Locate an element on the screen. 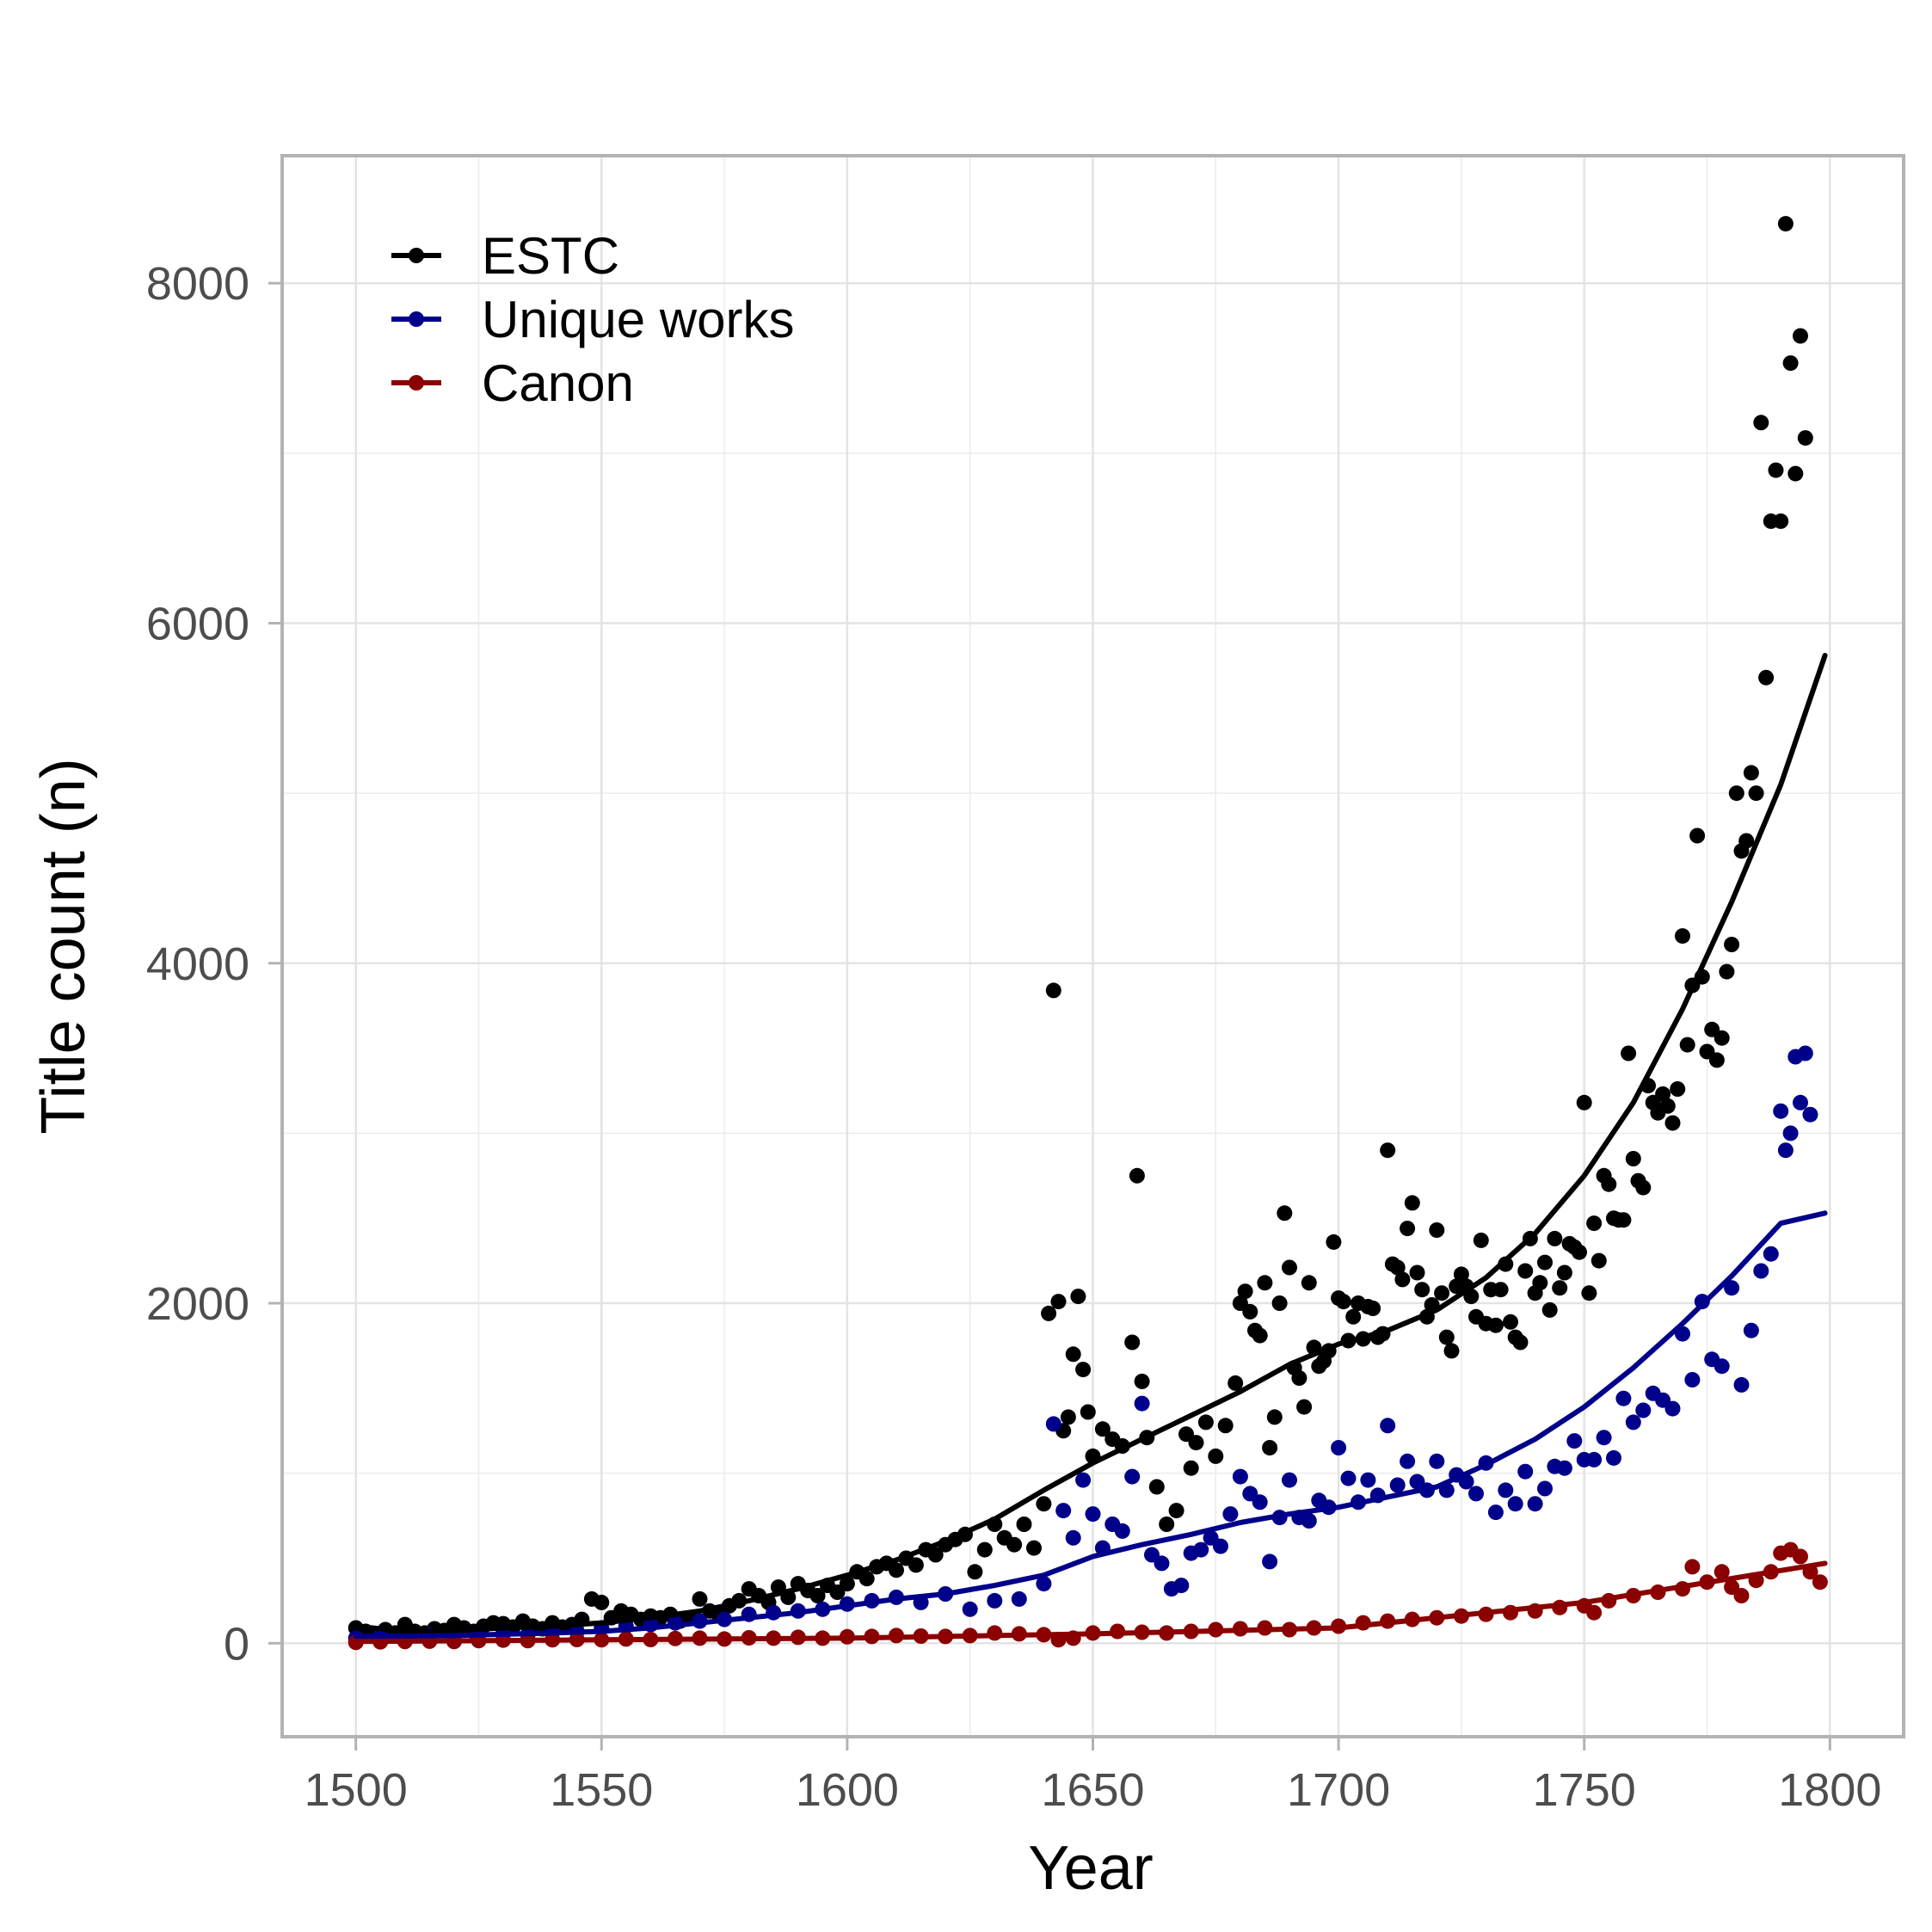 Image resolution: width=1932 pixels, height=1932 pixels. legend-key-point is located at coordinates (417, 319).